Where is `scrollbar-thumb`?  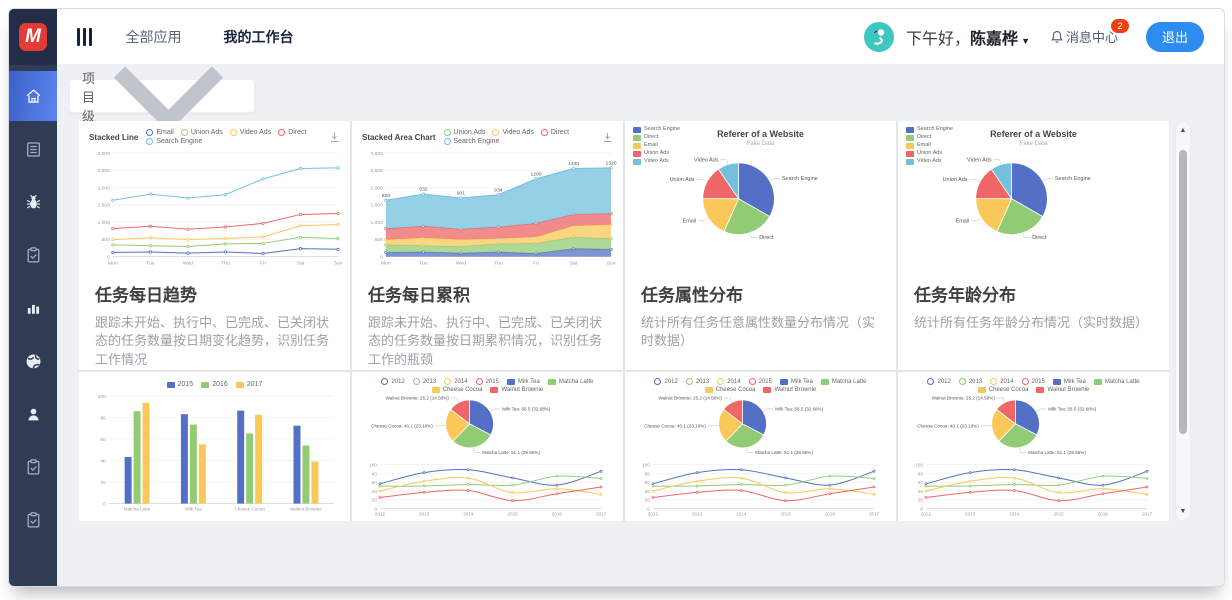
scrollbar-thumb is located at coordinates (1183, 292).